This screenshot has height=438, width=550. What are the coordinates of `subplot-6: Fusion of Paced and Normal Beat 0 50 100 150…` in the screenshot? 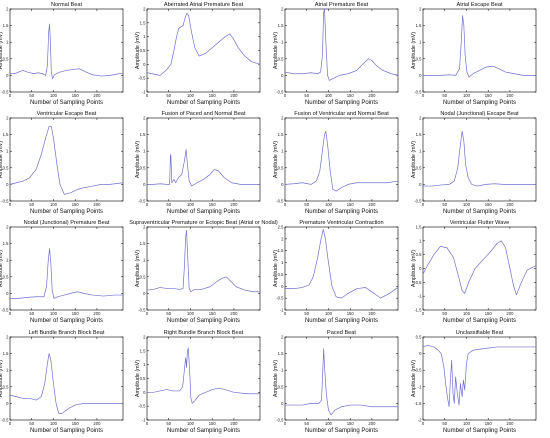 It's located at (198, 163).